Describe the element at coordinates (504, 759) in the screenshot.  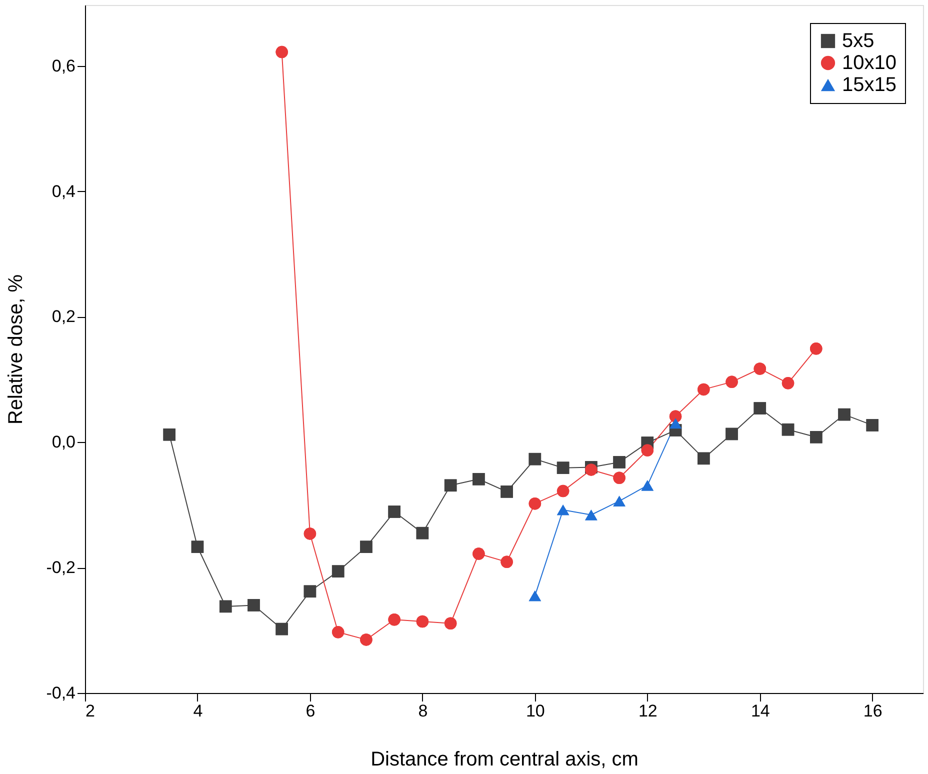
I see `x-axis-title: Distance from central axis, cm` at that location.